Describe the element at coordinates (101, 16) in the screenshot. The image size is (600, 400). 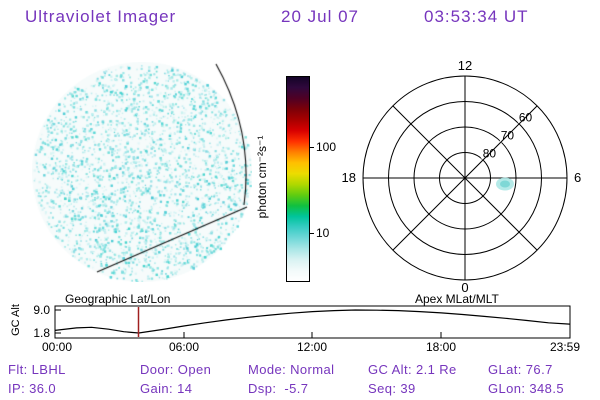
I see `app-title: Ultraviolet Imager` at that location.